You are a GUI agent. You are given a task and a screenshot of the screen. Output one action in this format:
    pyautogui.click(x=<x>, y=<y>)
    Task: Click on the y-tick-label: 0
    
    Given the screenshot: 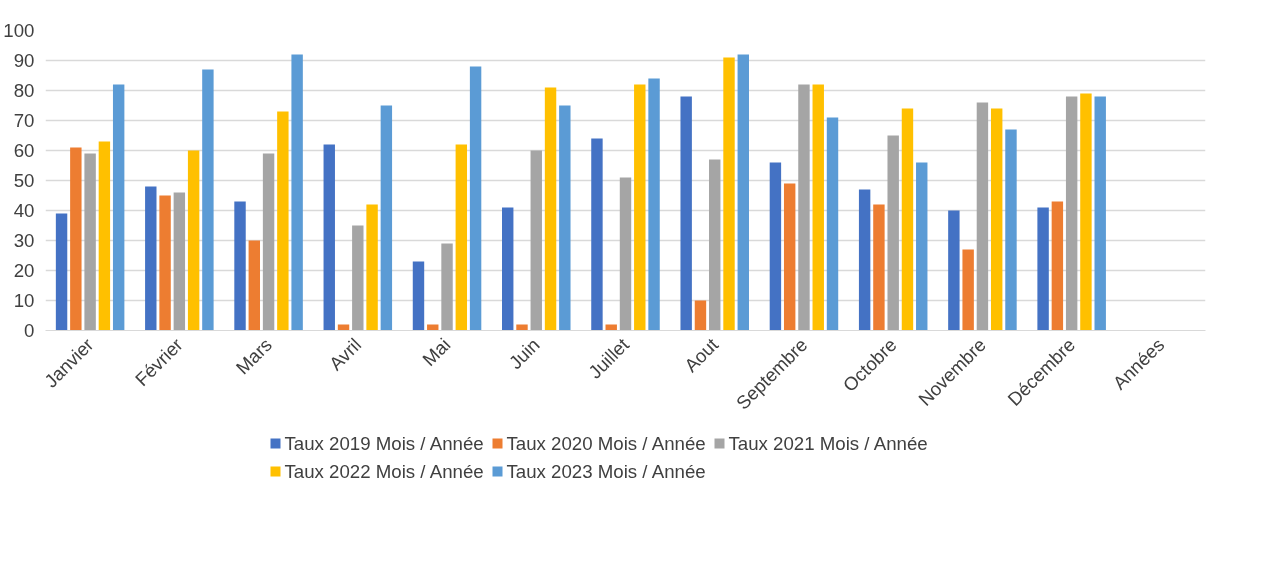 What is the action you would take?
    pyautogui.click(x=29, y=330)
    